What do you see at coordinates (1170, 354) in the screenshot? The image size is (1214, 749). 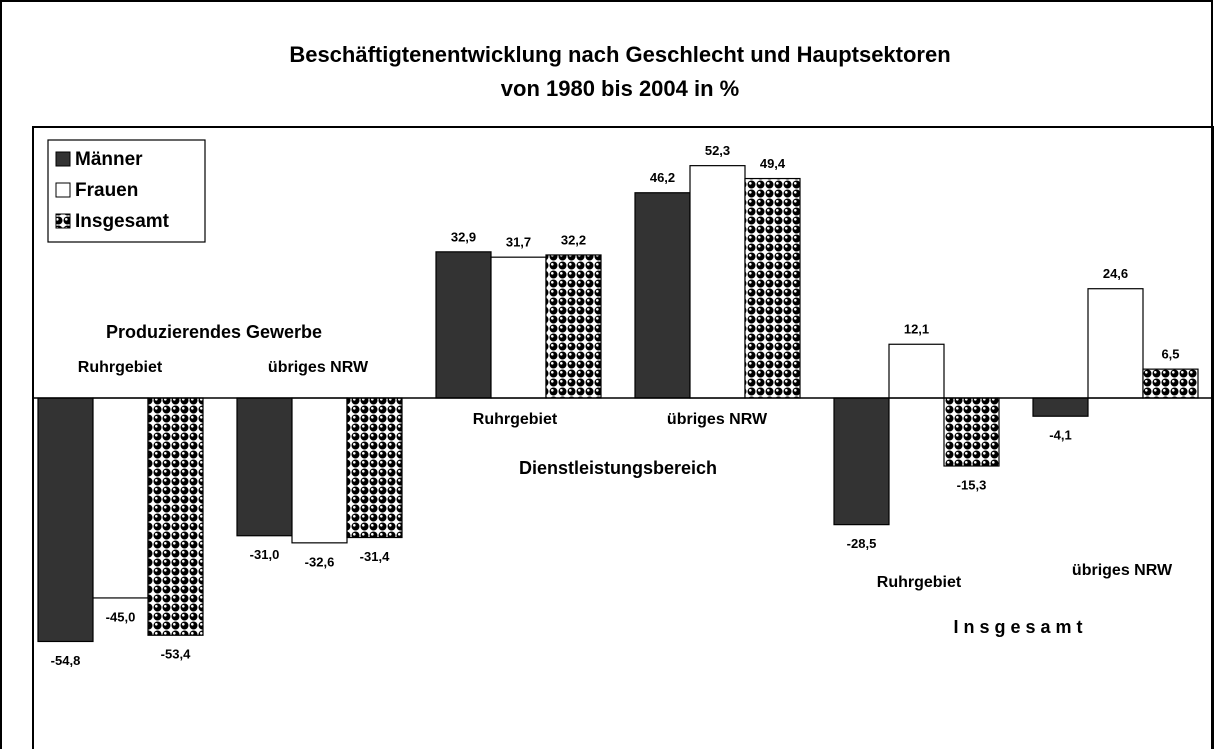 I see `value-label: 6,5` at bounding box center [1170, 354].